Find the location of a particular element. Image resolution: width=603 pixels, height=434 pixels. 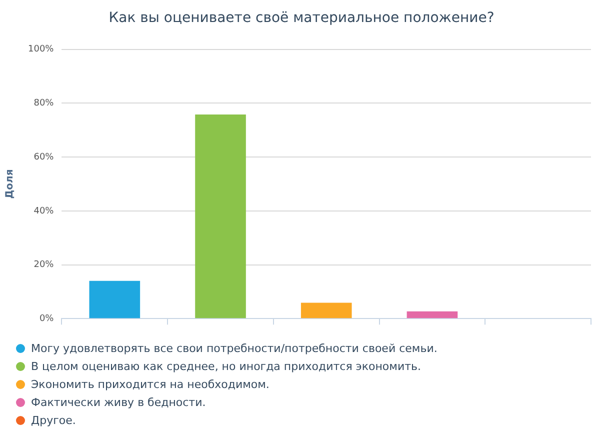

y-tick-label: 60% is located at coordinates (44, 157).